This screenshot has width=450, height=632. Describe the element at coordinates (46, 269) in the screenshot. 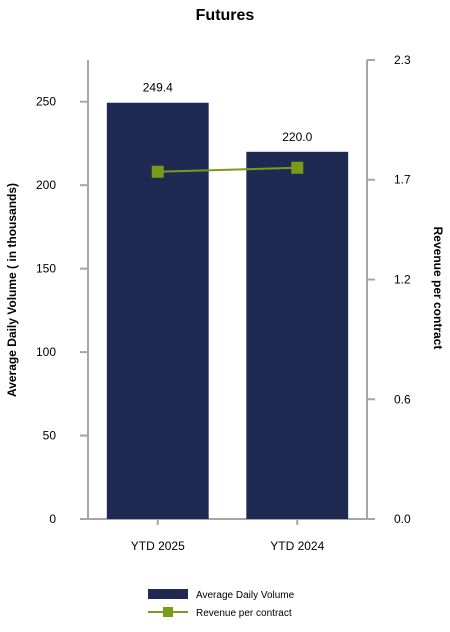

I see `y-tick-label: 150` at that location.